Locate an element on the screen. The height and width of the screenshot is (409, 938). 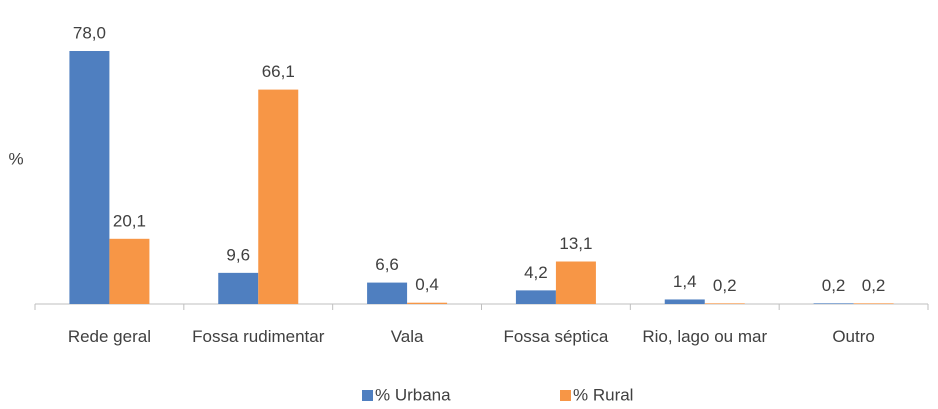
y-axis-label: % is located at coordinates (15, 158).